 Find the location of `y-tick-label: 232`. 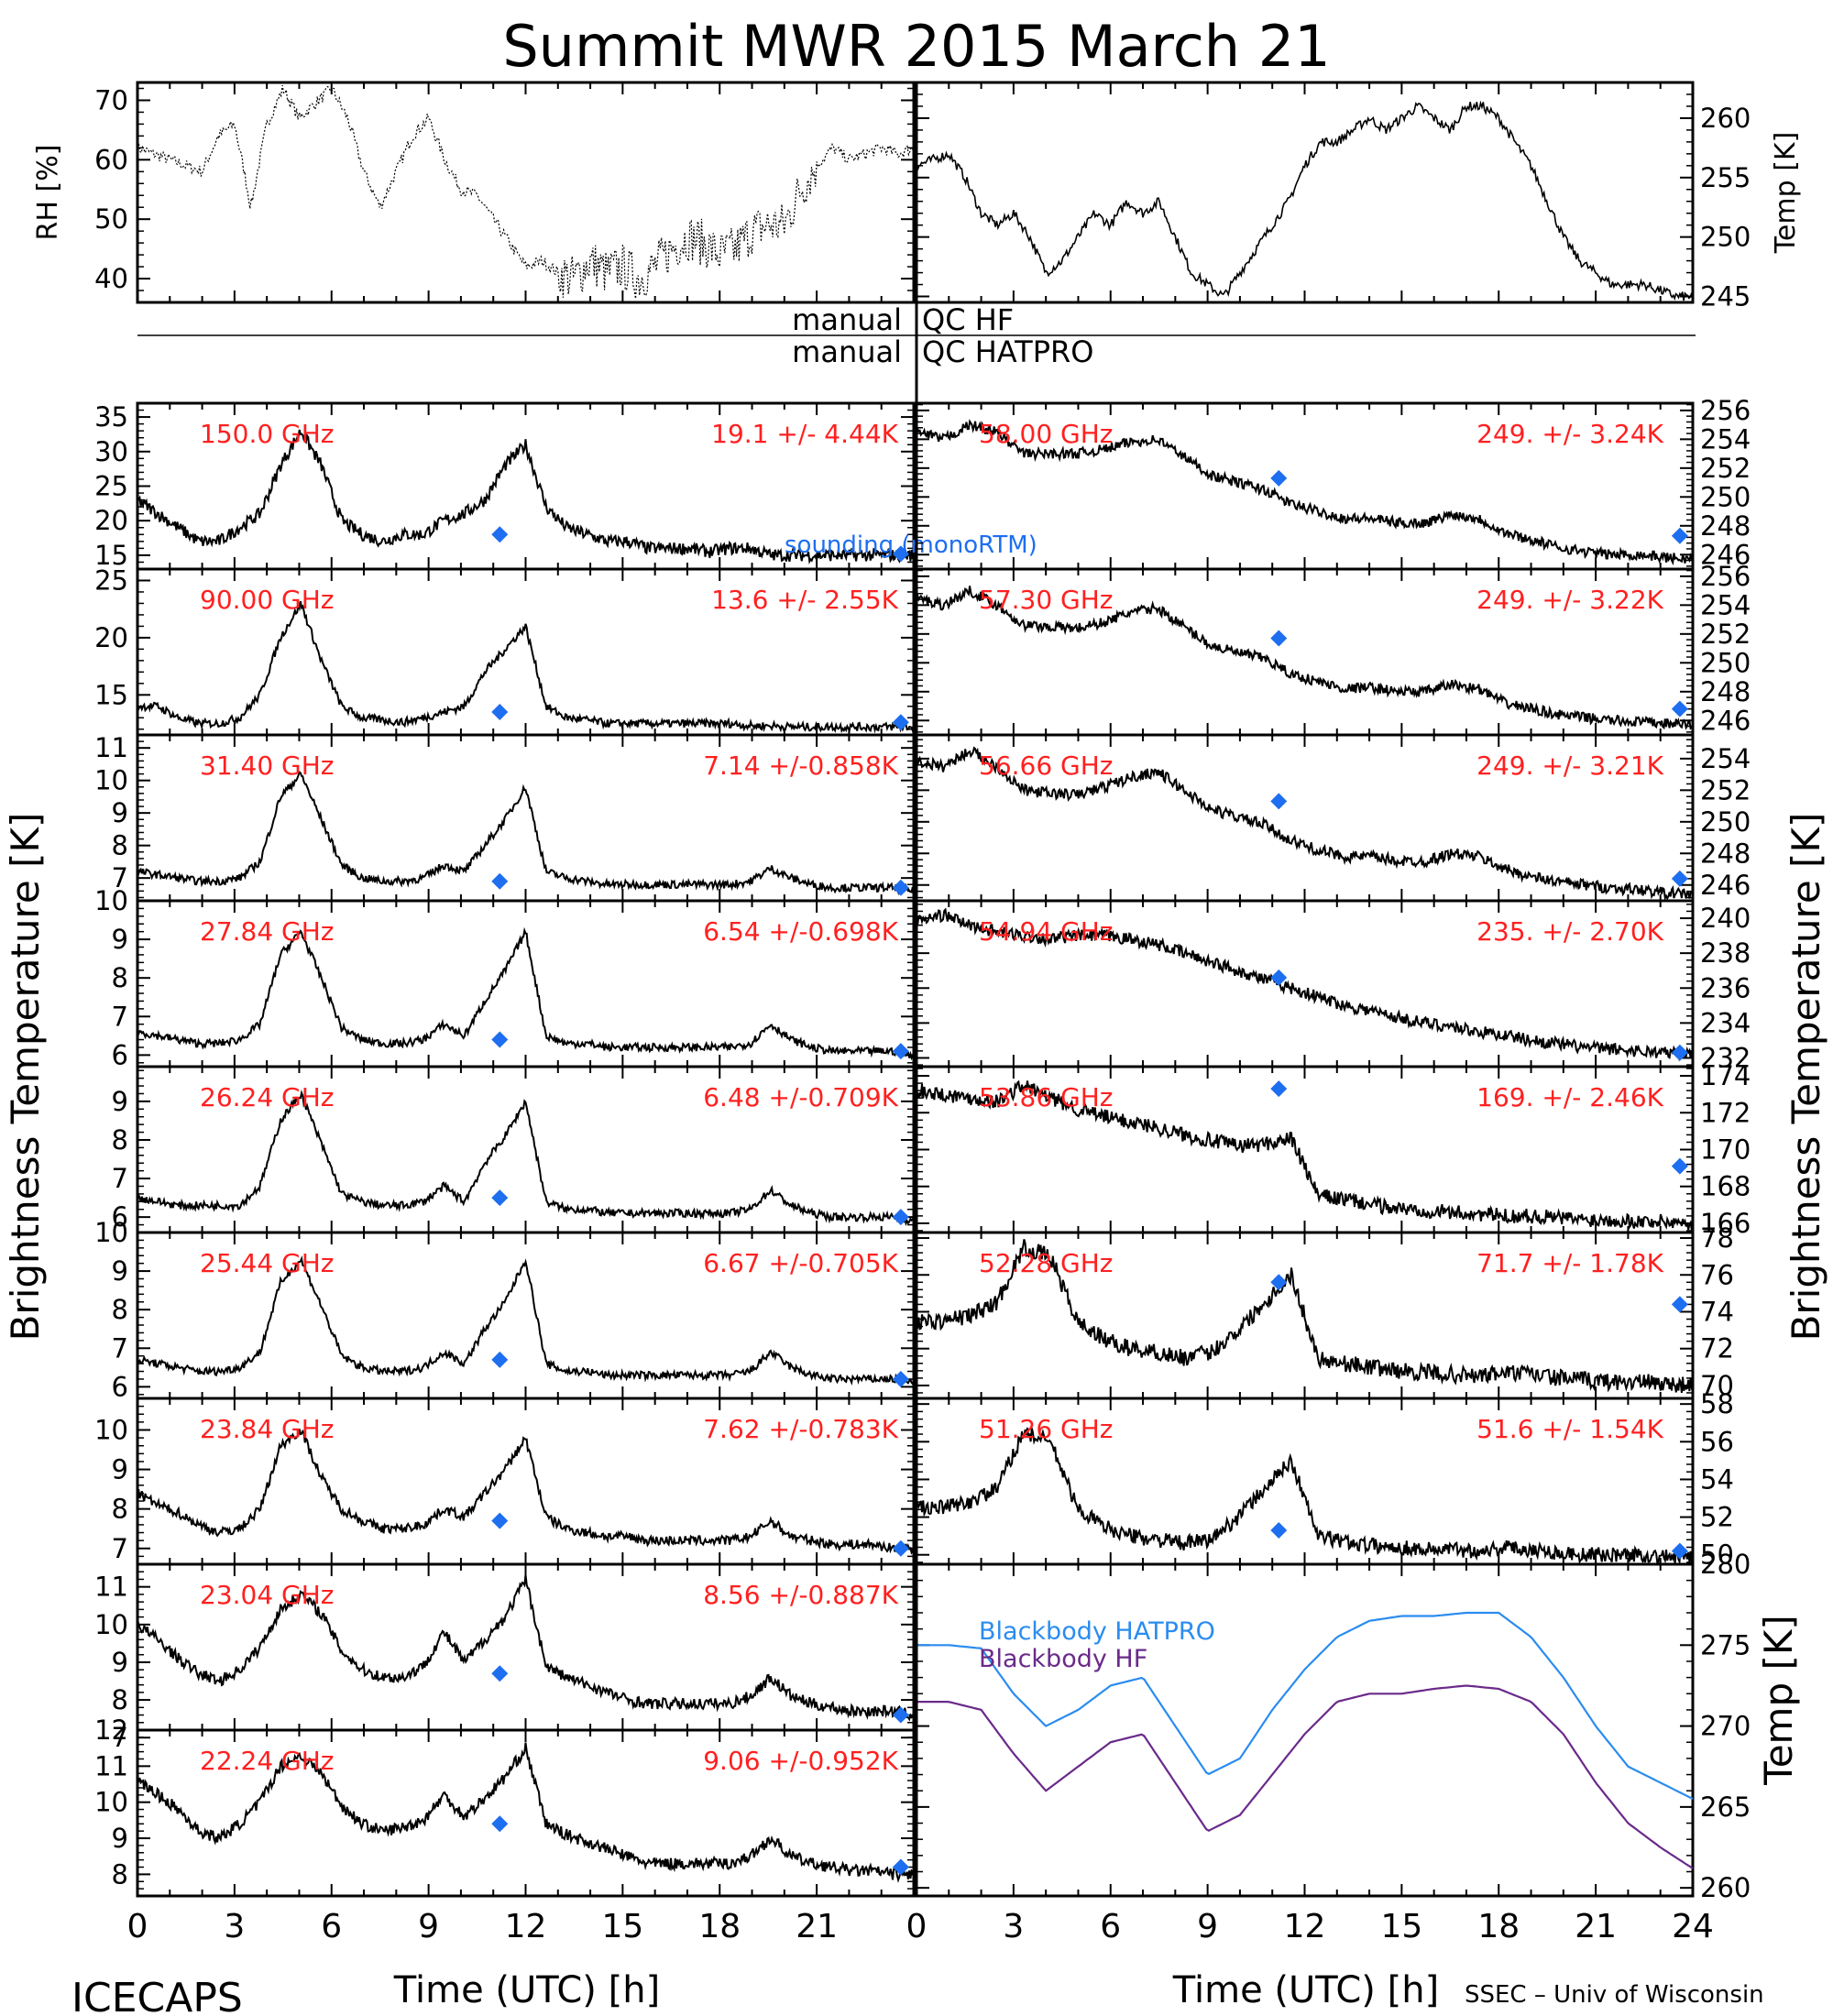

y-tick-label: 232 is located at coordinates (1725, 1057).